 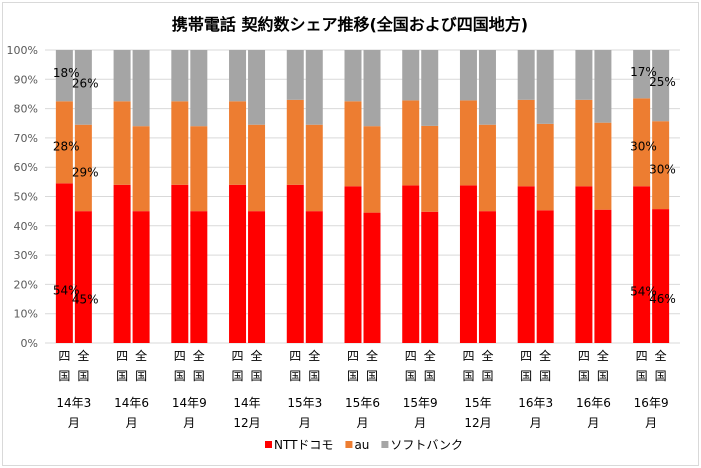 What do you see at coordinates (26, 167) in the screenshot?
I see `y-tick-label: 60%` at bounding box center [26, 167].